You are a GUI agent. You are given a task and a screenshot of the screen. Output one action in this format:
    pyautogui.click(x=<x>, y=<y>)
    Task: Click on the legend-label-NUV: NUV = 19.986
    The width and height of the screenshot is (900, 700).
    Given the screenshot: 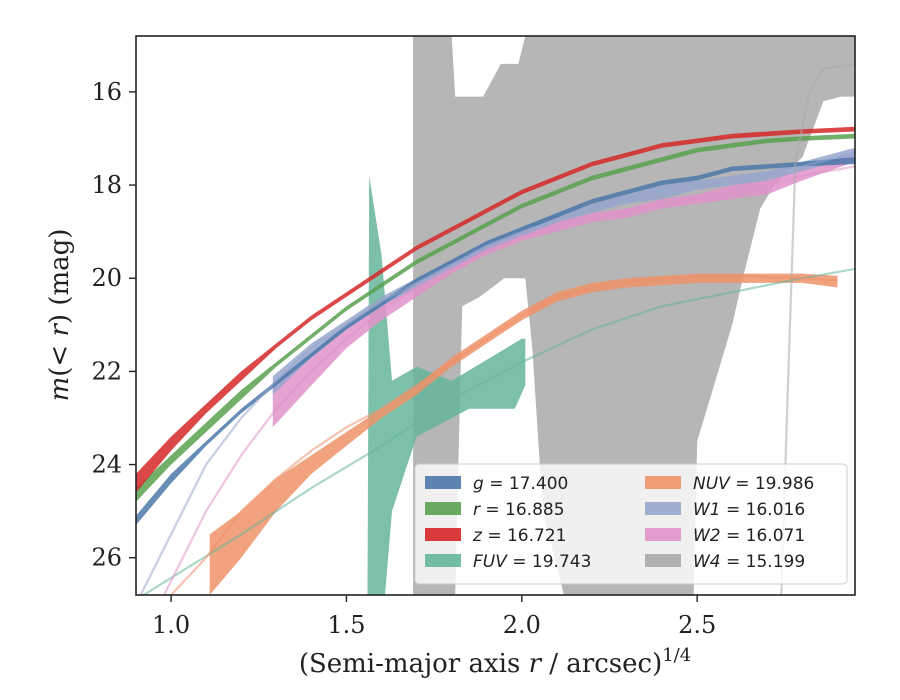 What is the action you would take?
    pyautogui.click(x=753, y=484)
    